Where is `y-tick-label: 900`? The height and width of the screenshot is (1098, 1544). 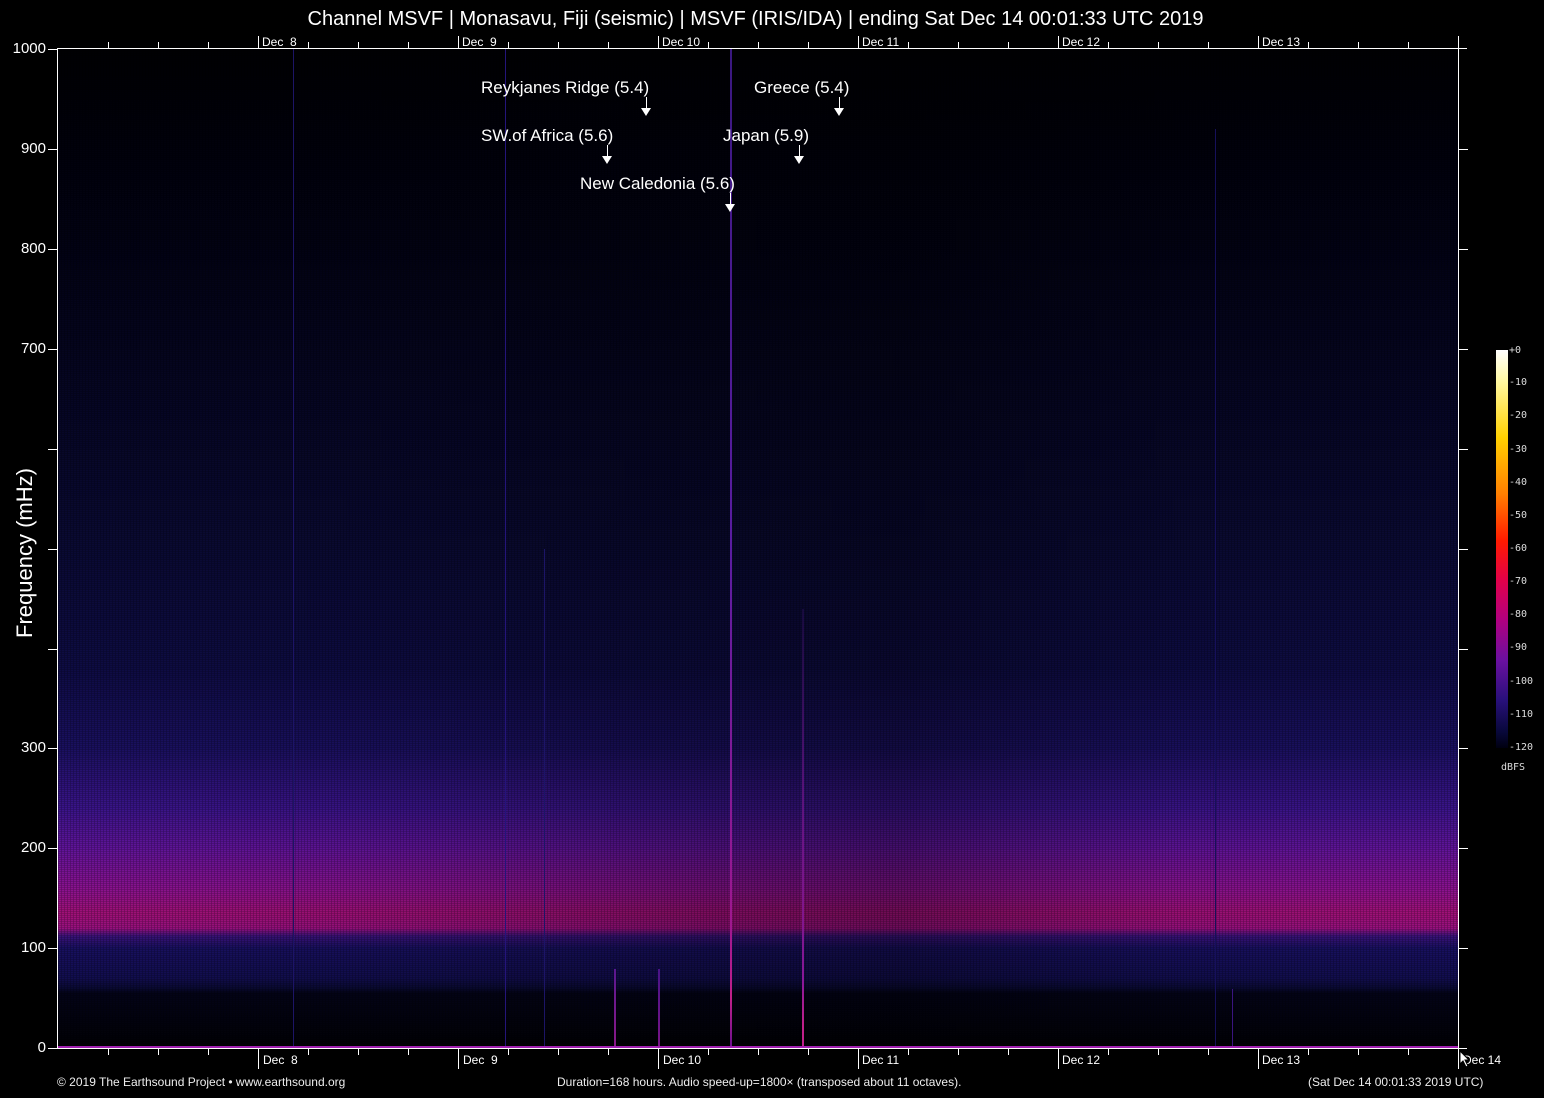 y-tick-label: 900 is located at coordinates (33, 148).